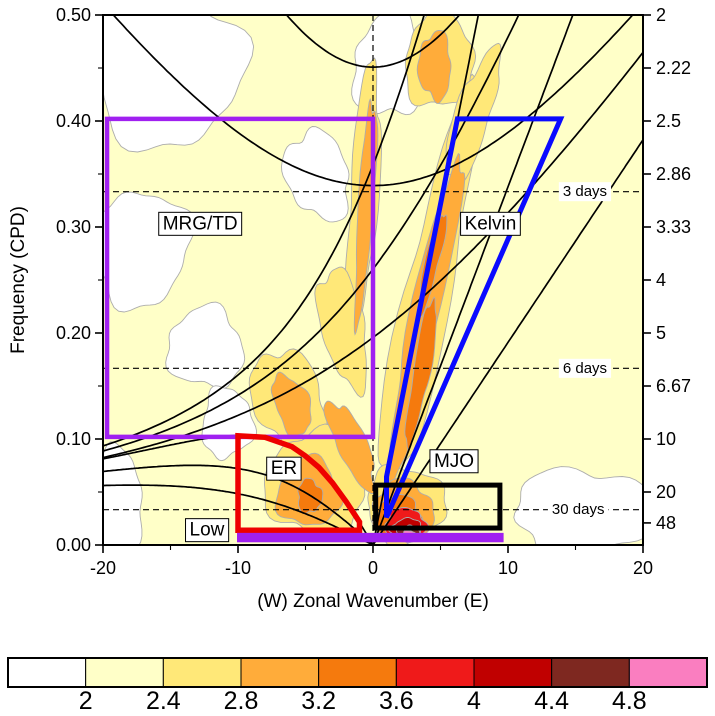 This screenshot has height=716, width=715. I want to click on filter-label-low: Low, so click(207, 530).